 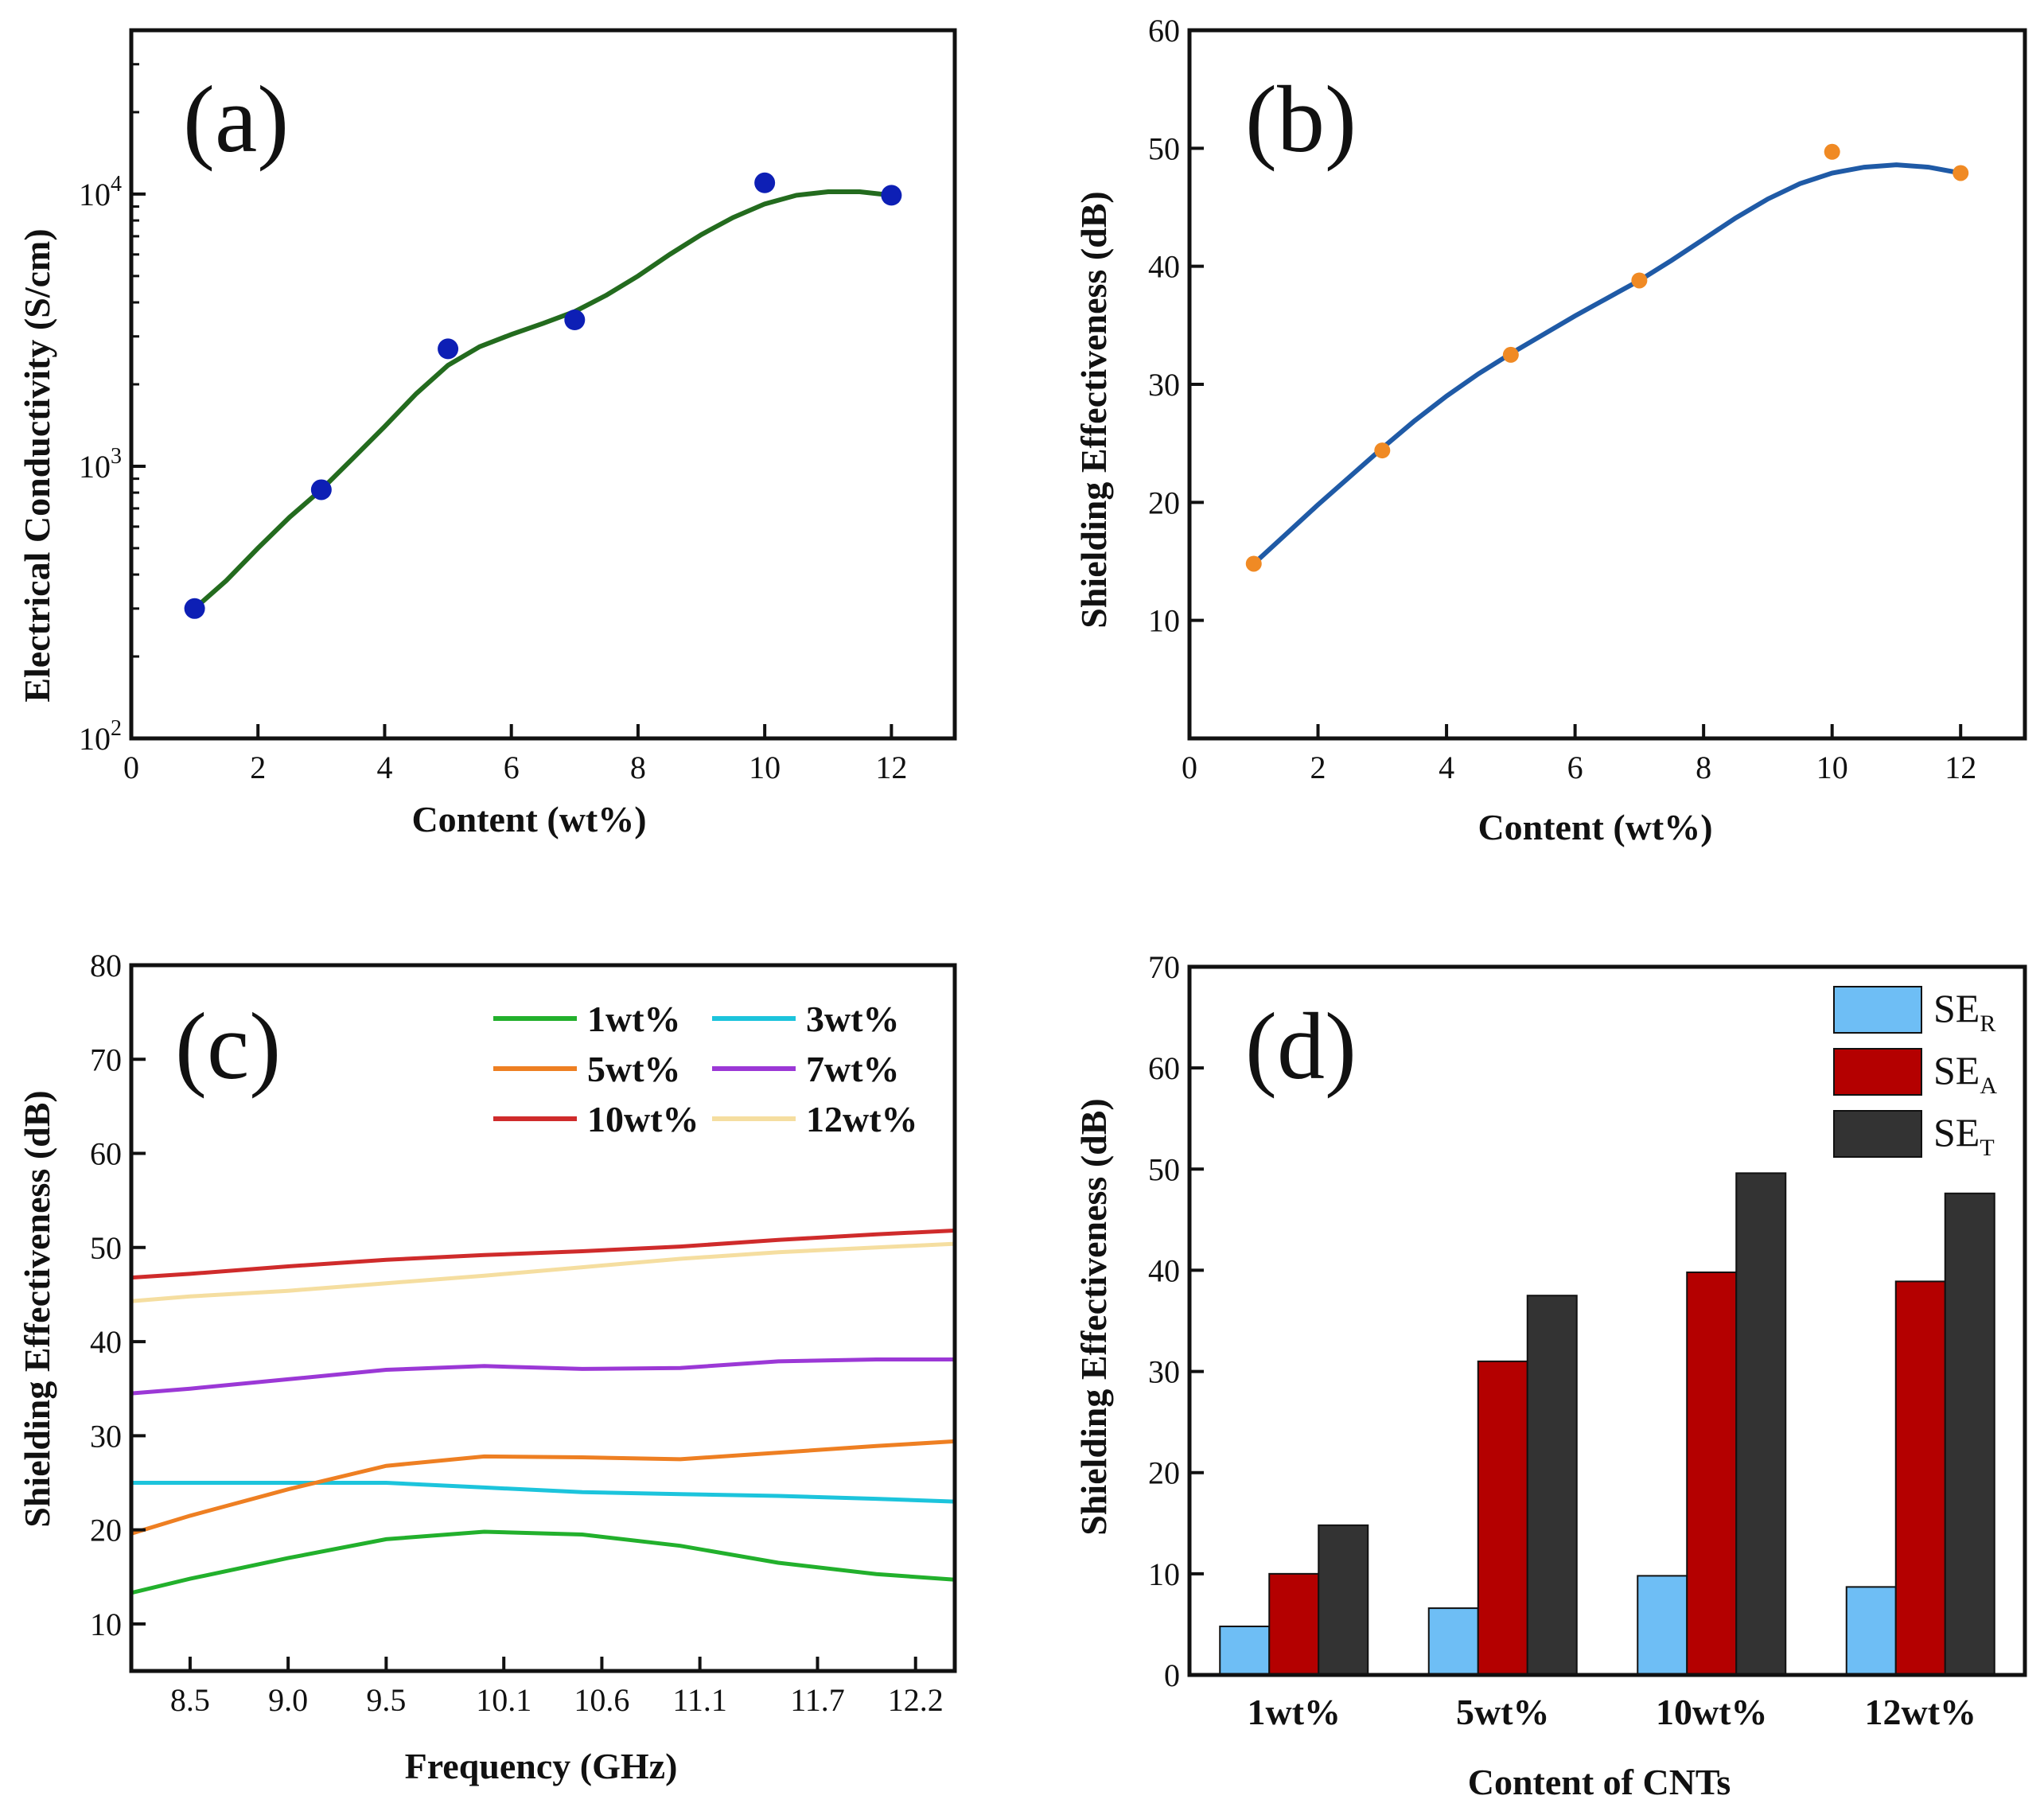 What do you see at coordinates (1960, 767) in the screenshot?
I see `panel-b-xtick-label: 12` at bounding box center [1960, 767].